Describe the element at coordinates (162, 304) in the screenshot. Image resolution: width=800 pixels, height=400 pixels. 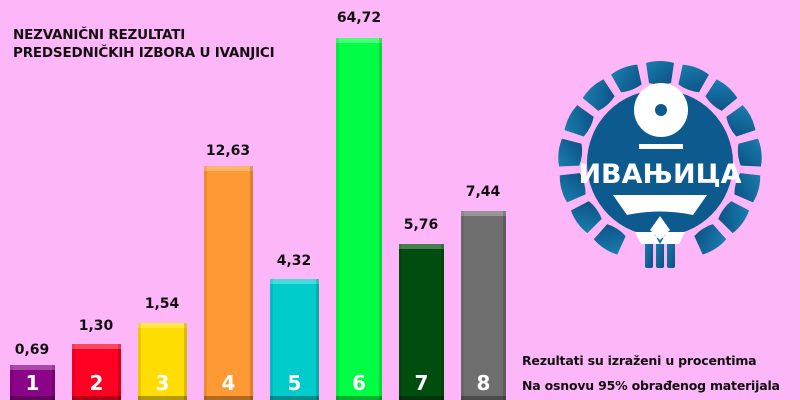
I see `bar-value-label: 1,54` at that location.